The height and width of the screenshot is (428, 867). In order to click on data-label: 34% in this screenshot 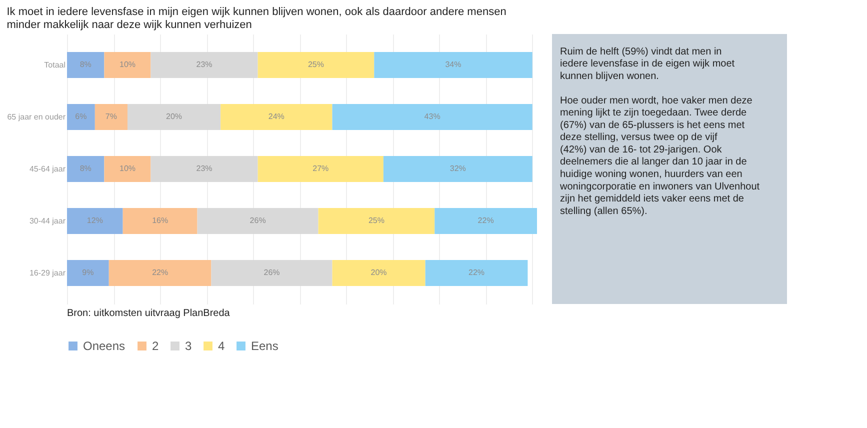, I will do `click(453, 64)`.